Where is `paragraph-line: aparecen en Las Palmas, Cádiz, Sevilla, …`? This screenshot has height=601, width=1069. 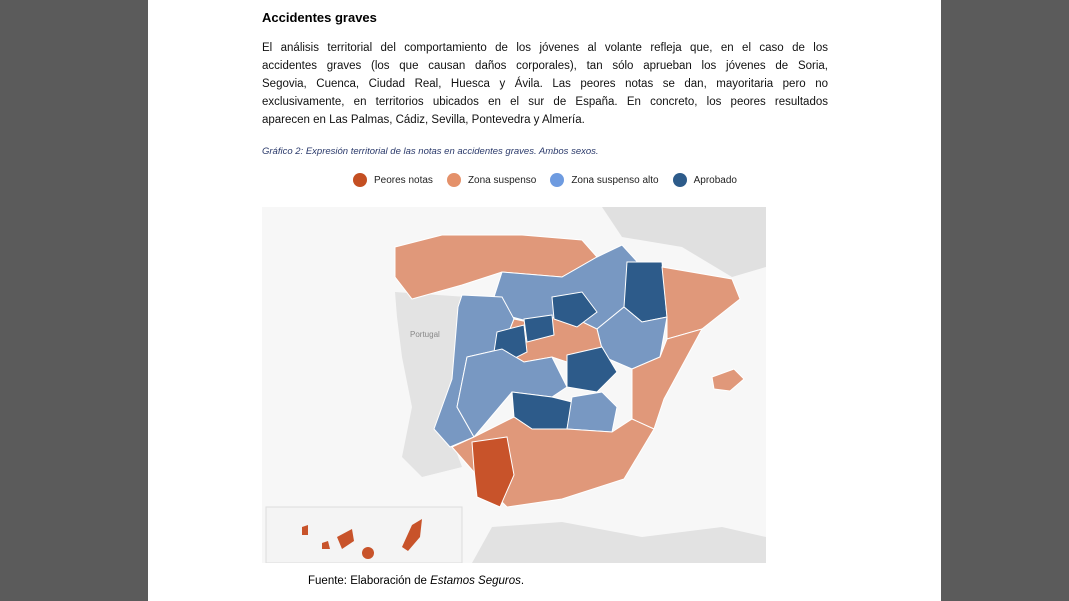
paragraph-line: aparecen en Las Palmas, Cádiz, Sevilla, … is located at coordinates (423, 120).